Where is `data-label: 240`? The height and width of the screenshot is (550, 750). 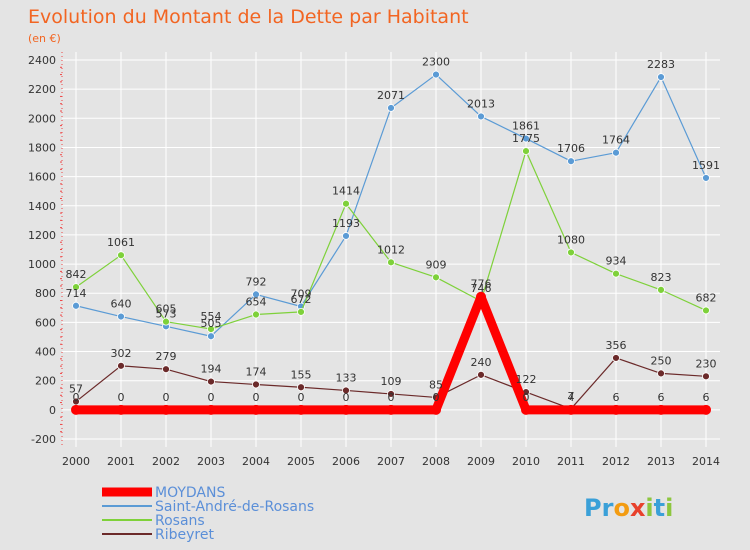
data-label: 240 is located at coordinates (481, 362).